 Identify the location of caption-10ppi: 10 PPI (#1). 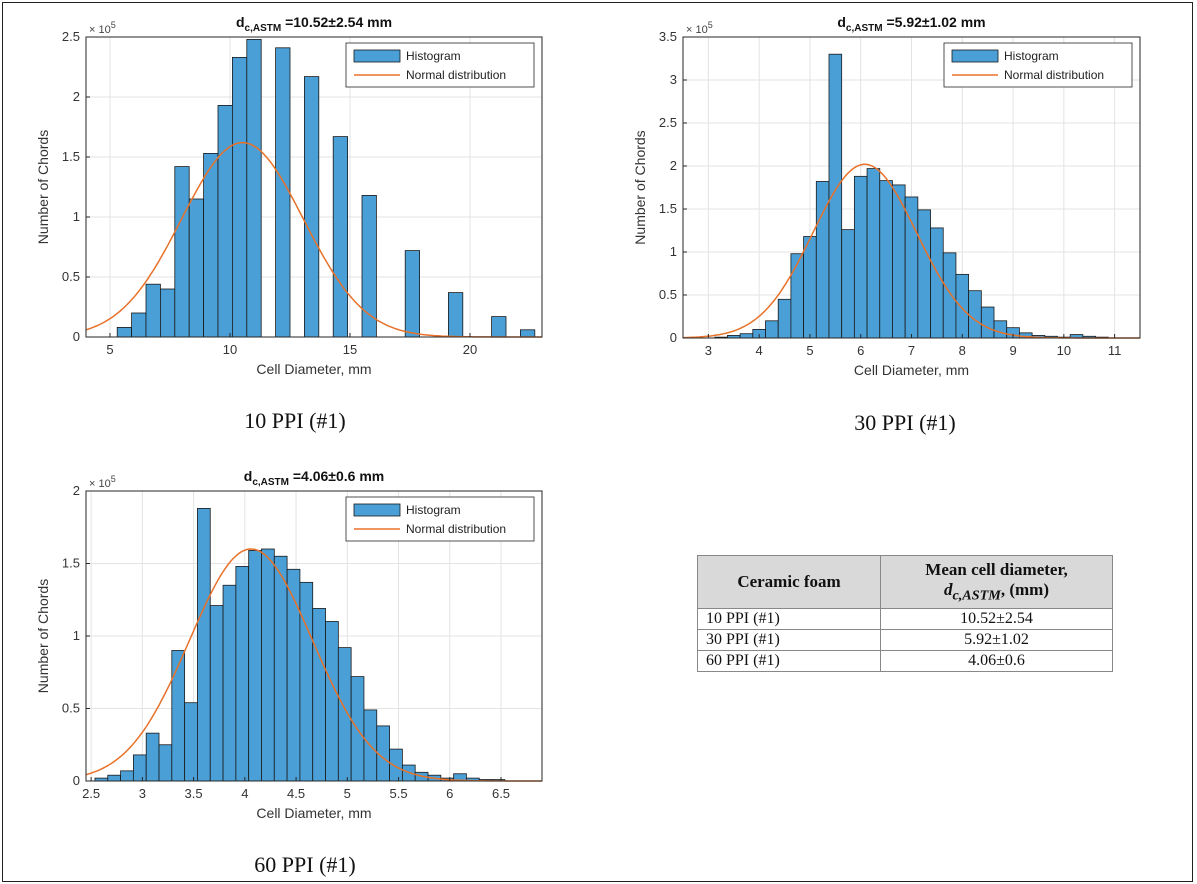
(295, 420).